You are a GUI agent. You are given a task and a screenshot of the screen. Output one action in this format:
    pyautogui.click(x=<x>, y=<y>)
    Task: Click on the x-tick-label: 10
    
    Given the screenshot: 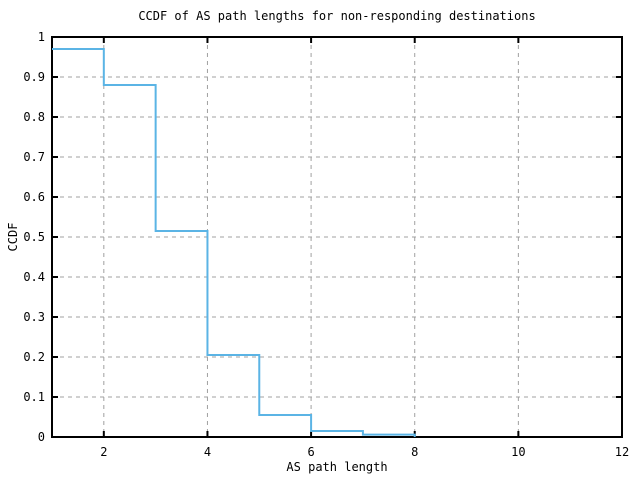 What is the action you would take?
    pyautogui.click(x=518, y=452)
    